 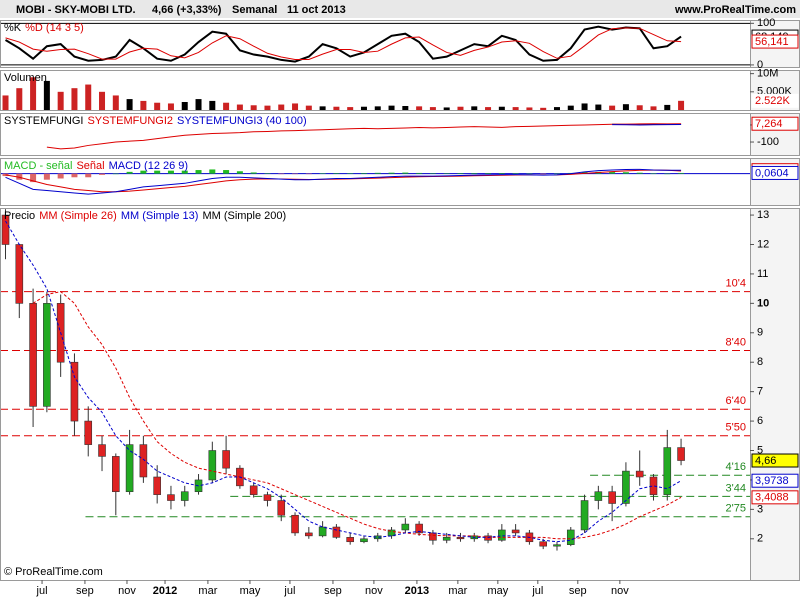 I want to click on last-price: 4,66 (+3,33%), so click(x=187, y=10).